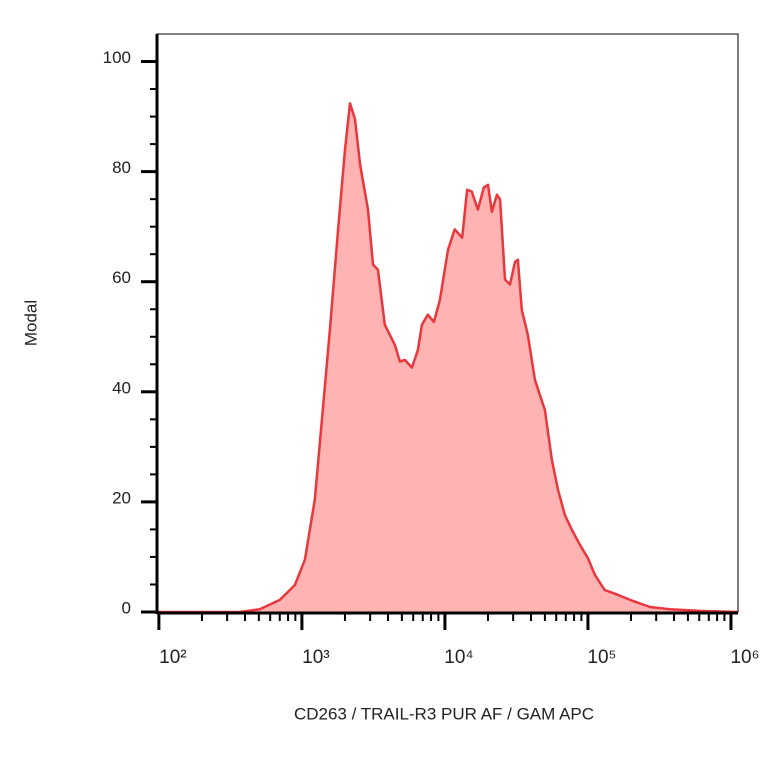  I want to click on x-tick-label: 10³, so click(315, 657).